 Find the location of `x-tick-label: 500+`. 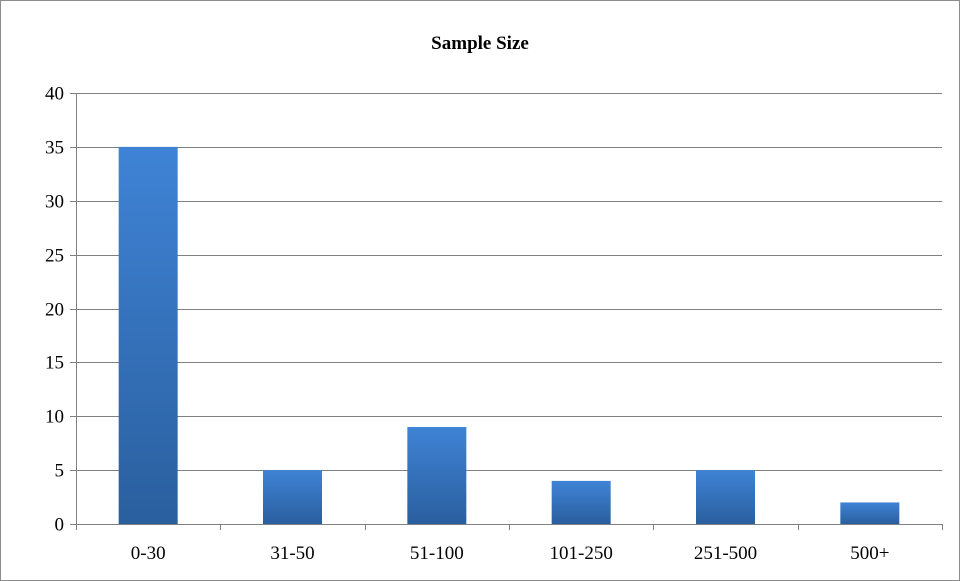

x-tick-label: 500+ is located at coordinates (869, 553).